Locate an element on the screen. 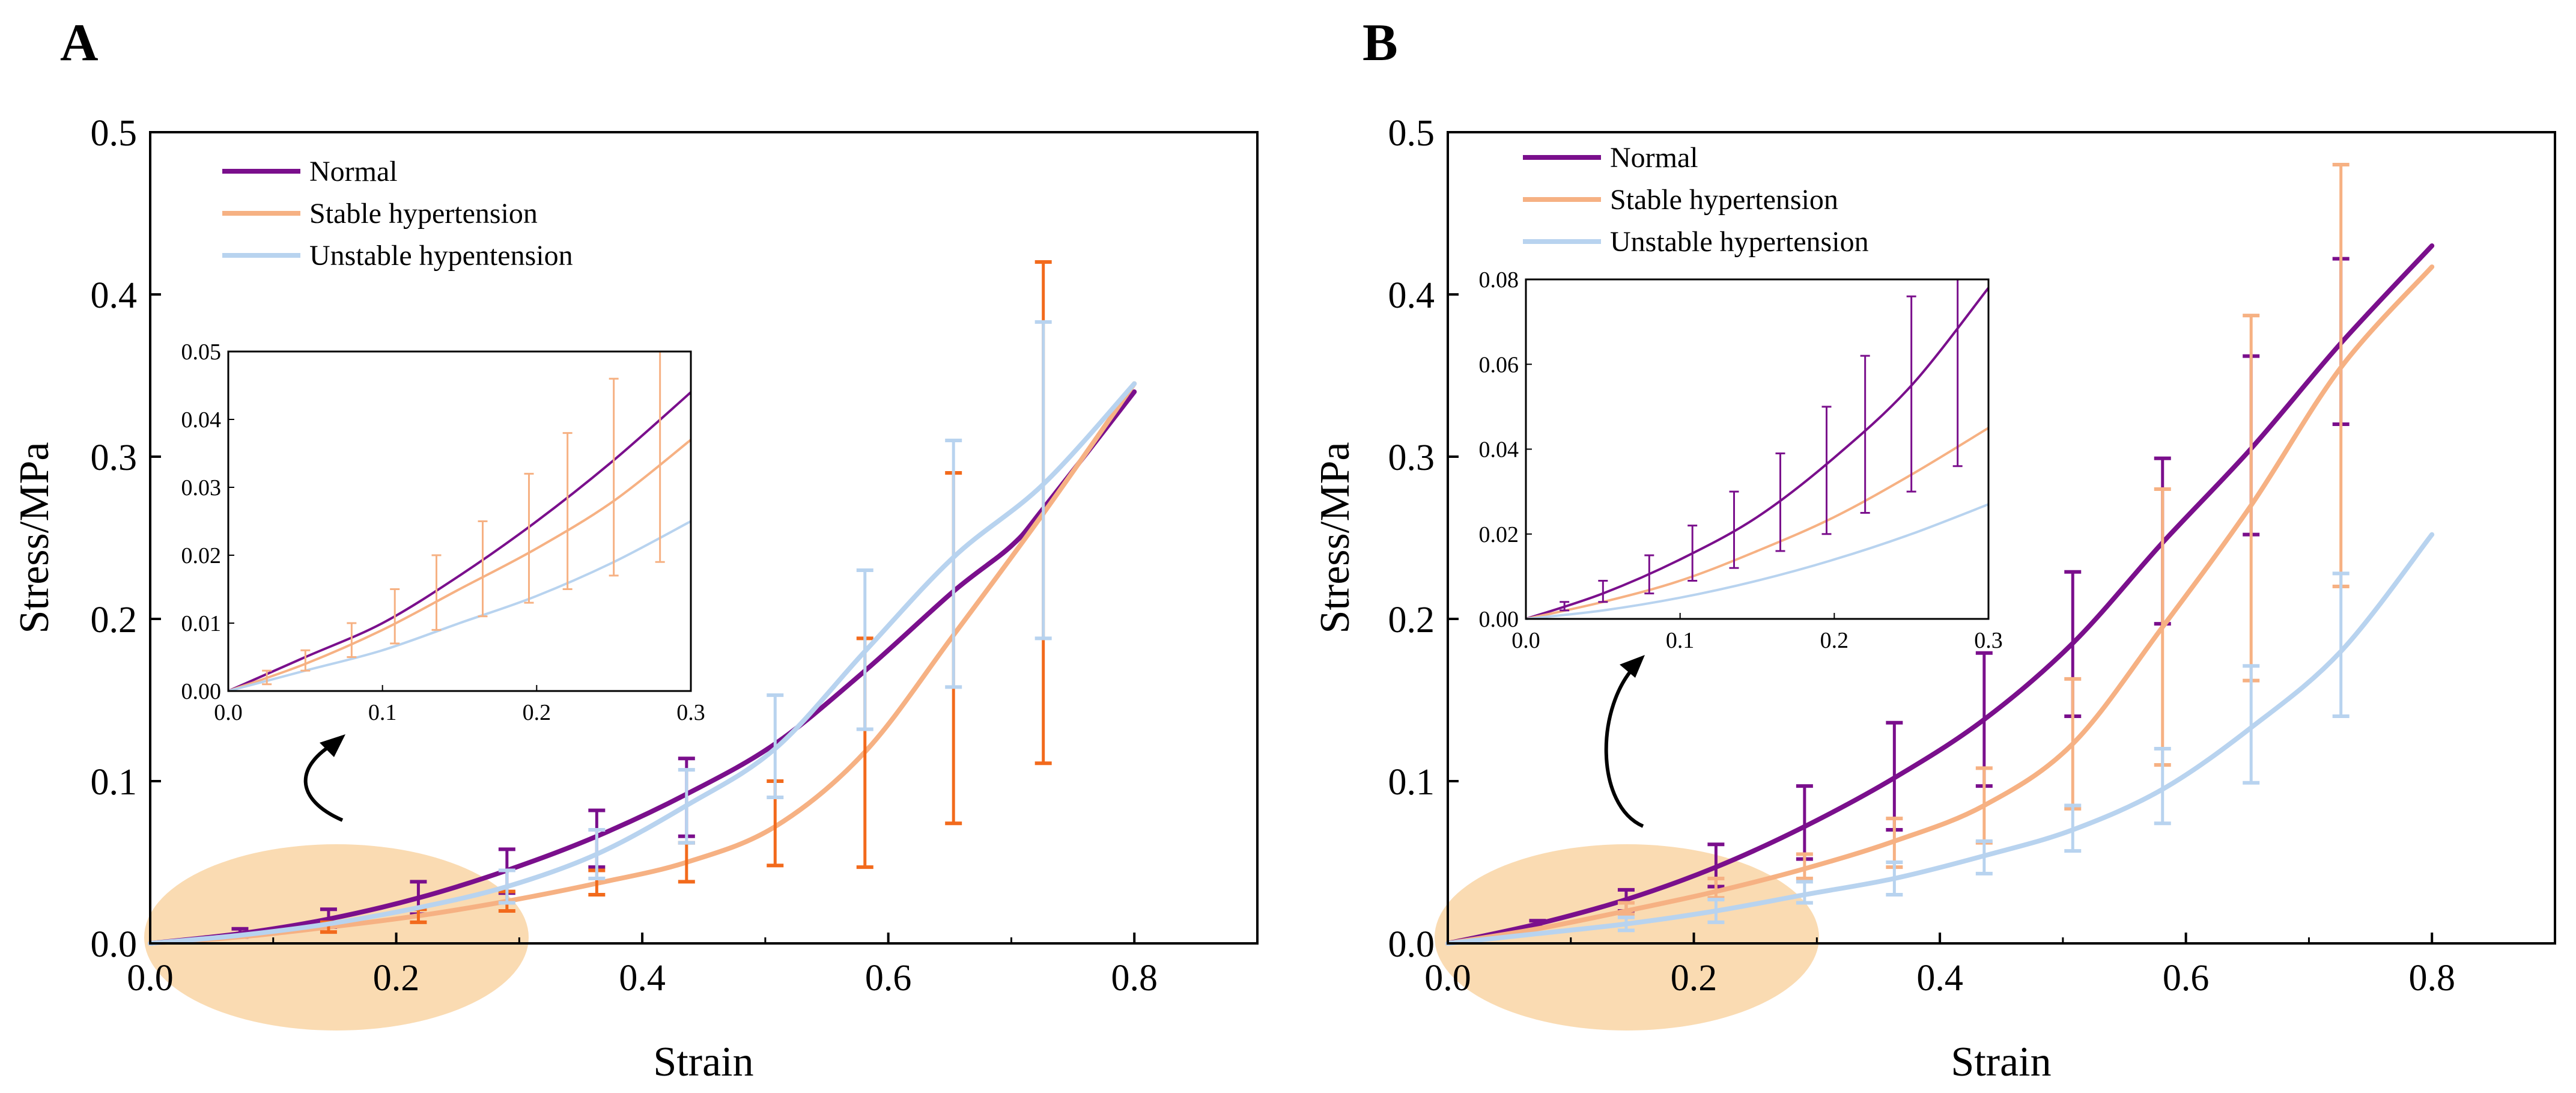  inset-b-ticks: 0.0 0.1 0.2 0.3 0.00 0.02 0.04 0.06 0.08 is located at coordinates (1741, 460).